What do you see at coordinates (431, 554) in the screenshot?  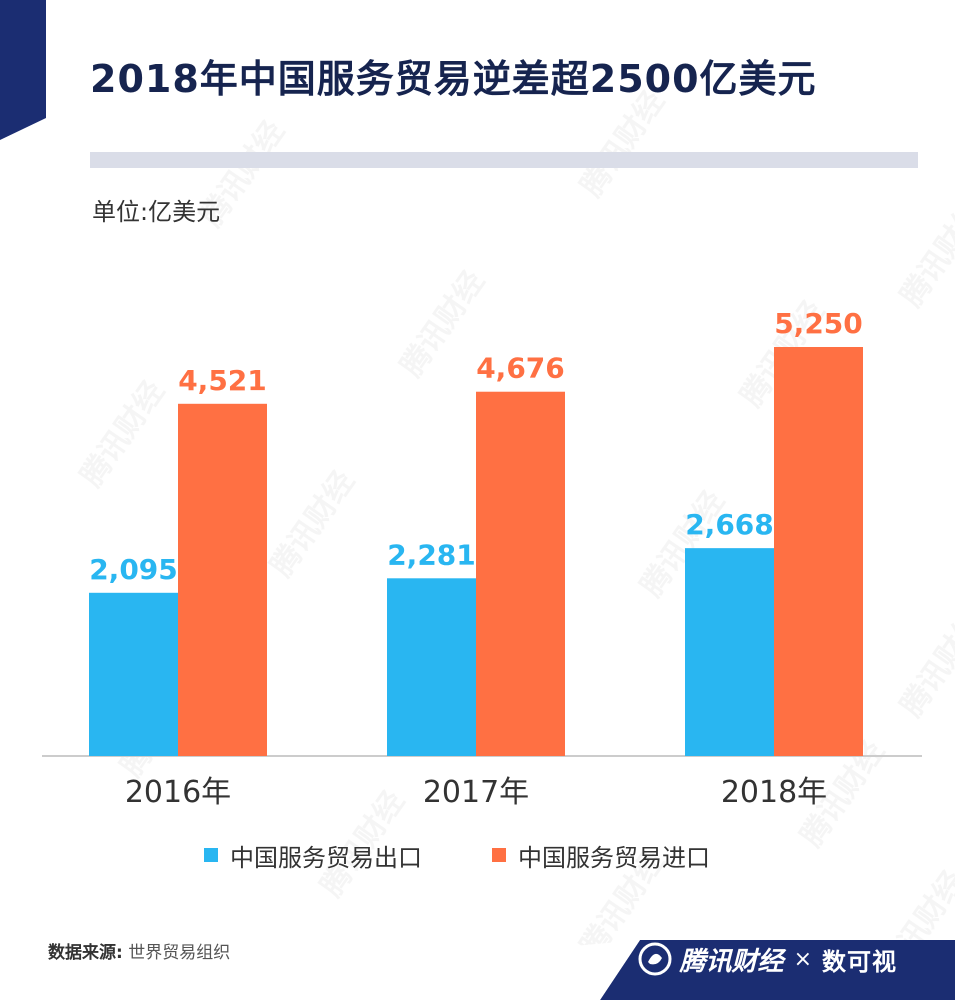 I see `data-label-export-1: 2,281` at bounding box center [431, 554].